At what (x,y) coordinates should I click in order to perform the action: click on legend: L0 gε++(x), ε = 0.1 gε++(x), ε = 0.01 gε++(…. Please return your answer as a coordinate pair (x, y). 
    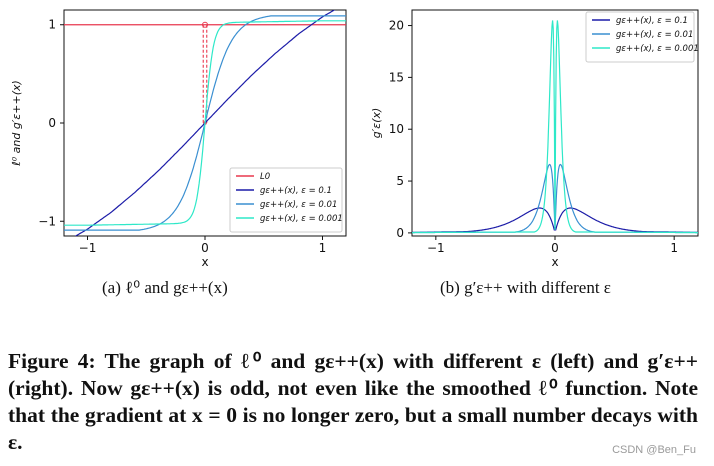
    Looking at the image, I should click on (286, 200).